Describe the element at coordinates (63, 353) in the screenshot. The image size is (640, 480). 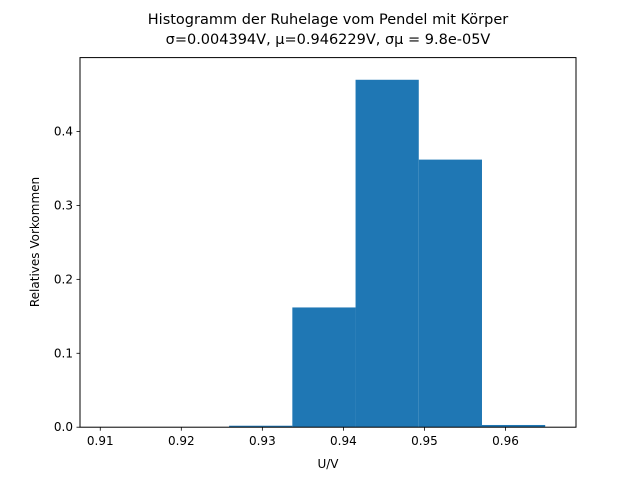
I see `y-tick-label: 0.1` at that location.